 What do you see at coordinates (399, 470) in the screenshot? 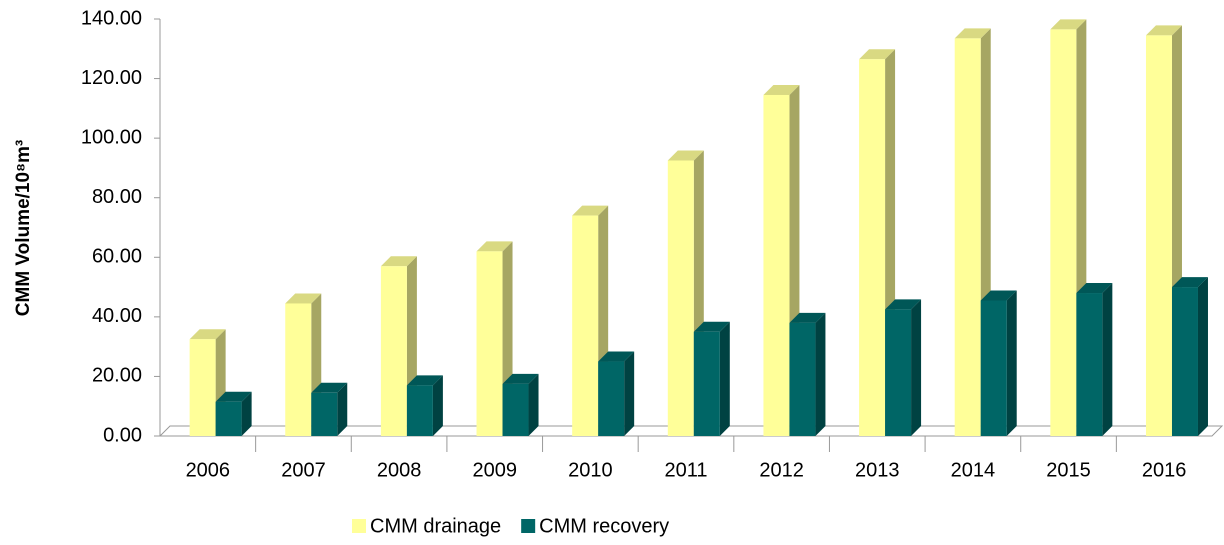
I see `x-tick-label: 2008` at bounding box center [399, 470].